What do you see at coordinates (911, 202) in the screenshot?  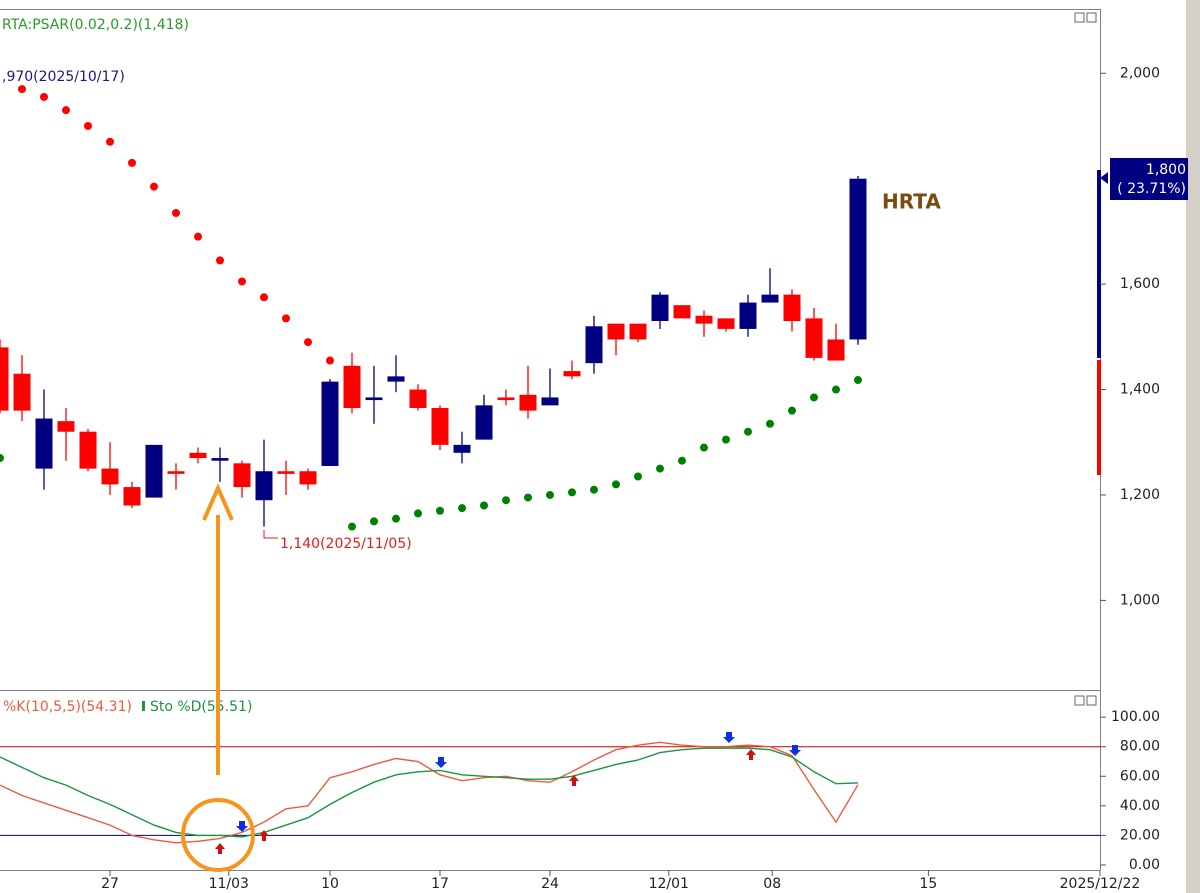 I see `ticker: HRTA` at bounding box center [911, 202].